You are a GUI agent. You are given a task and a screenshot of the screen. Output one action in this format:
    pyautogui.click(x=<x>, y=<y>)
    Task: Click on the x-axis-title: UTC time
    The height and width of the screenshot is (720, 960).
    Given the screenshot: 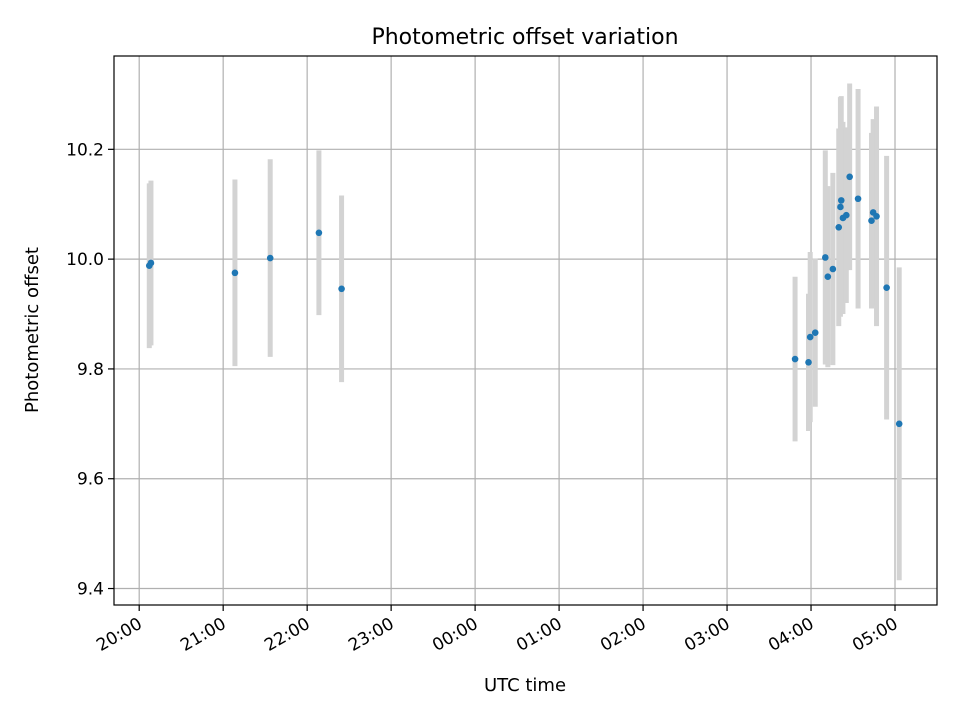 What is the action you would take?
    pyautogui.click(x=525, y=685)
    